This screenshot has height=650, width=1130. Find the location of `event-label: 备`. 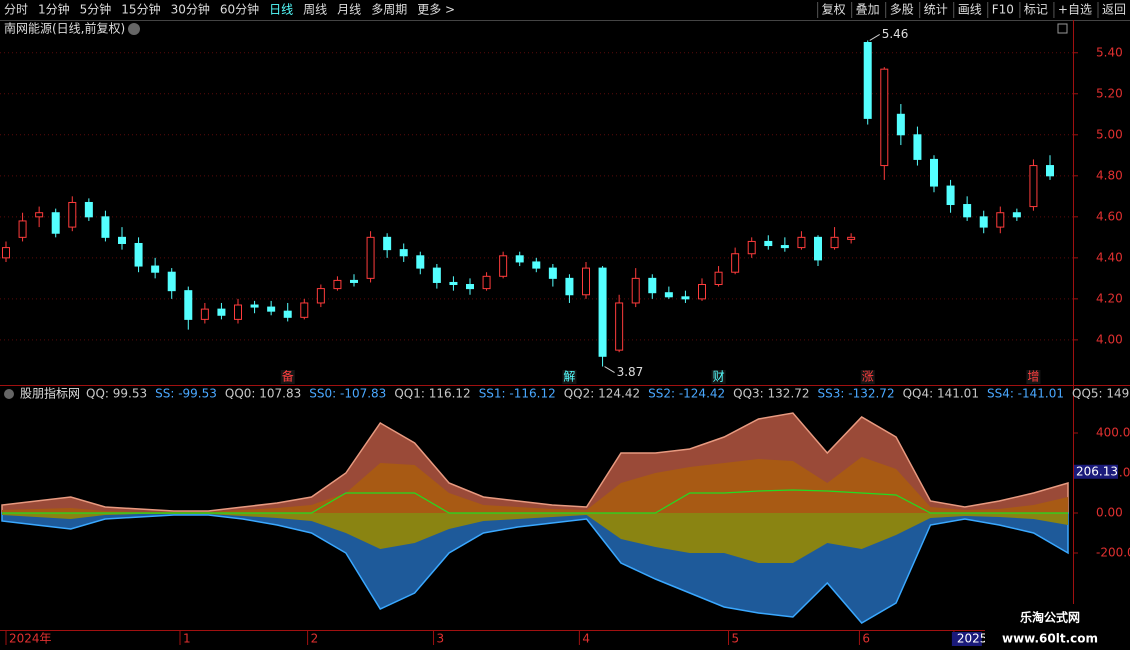

event-label: 备 is located at coordinates (288, 377).